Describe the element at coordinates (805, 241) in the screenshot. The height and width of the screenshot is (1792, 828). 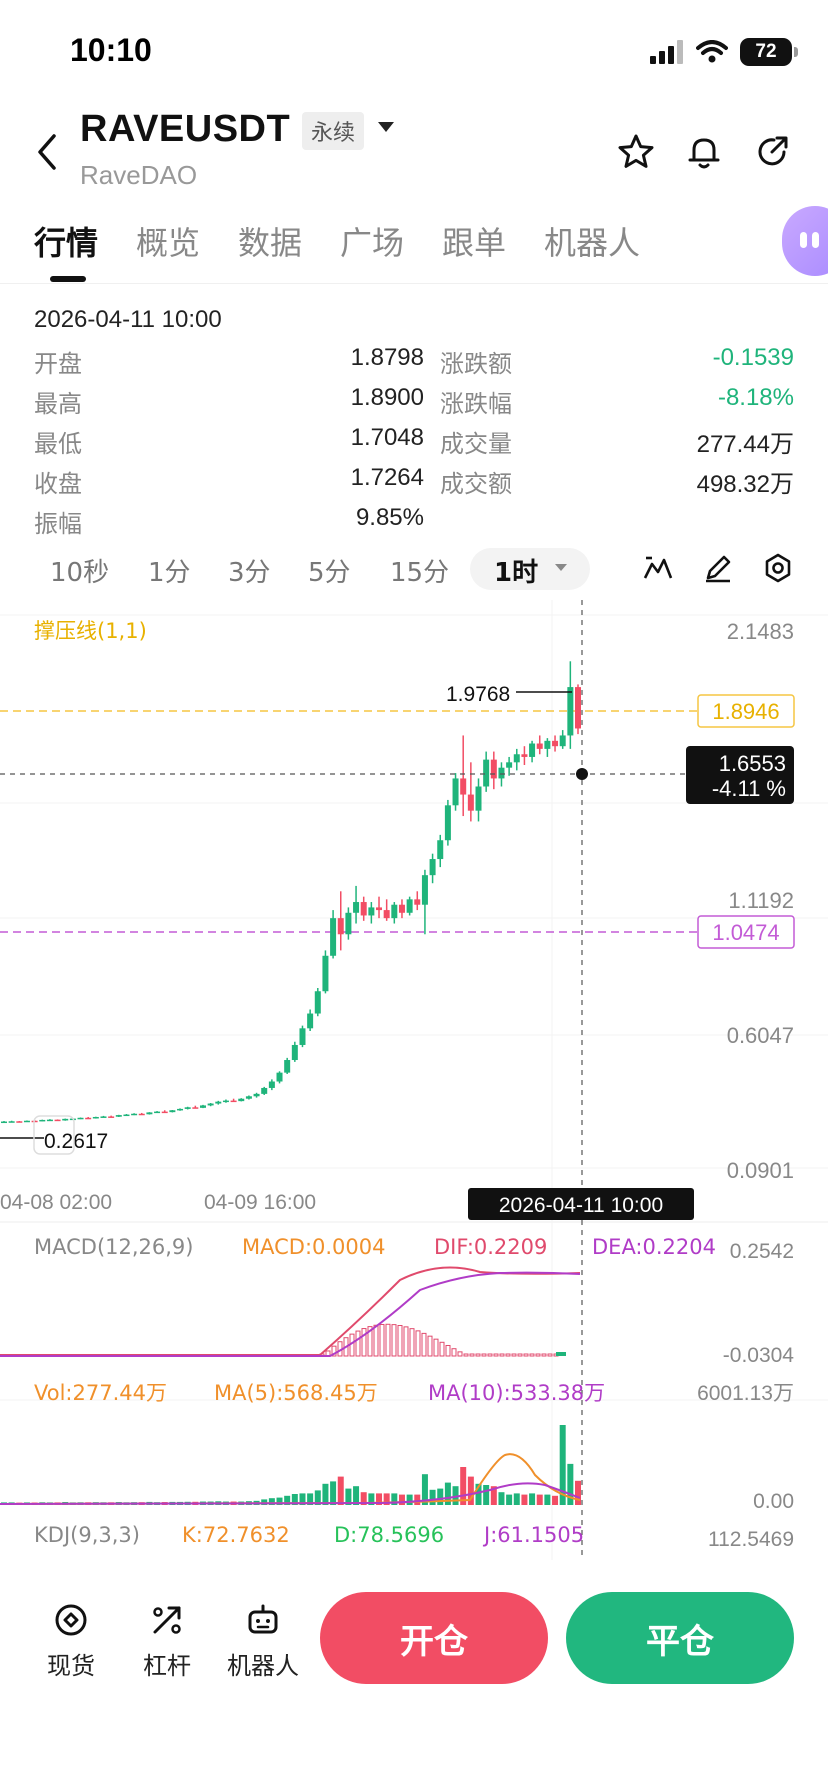
I see `assistant-bubble-icon` at that location.